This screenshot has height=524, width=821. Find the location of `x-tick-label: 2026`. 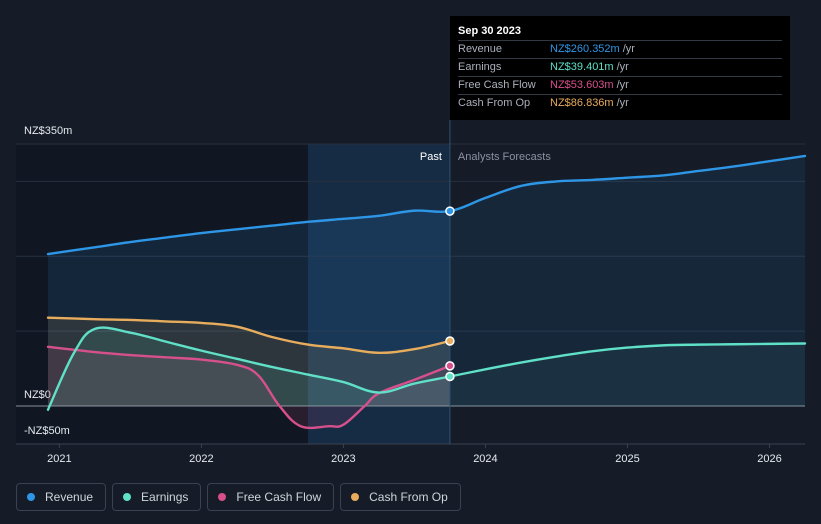

x-tick-label: 2026 is located at coordinates (769, 459).